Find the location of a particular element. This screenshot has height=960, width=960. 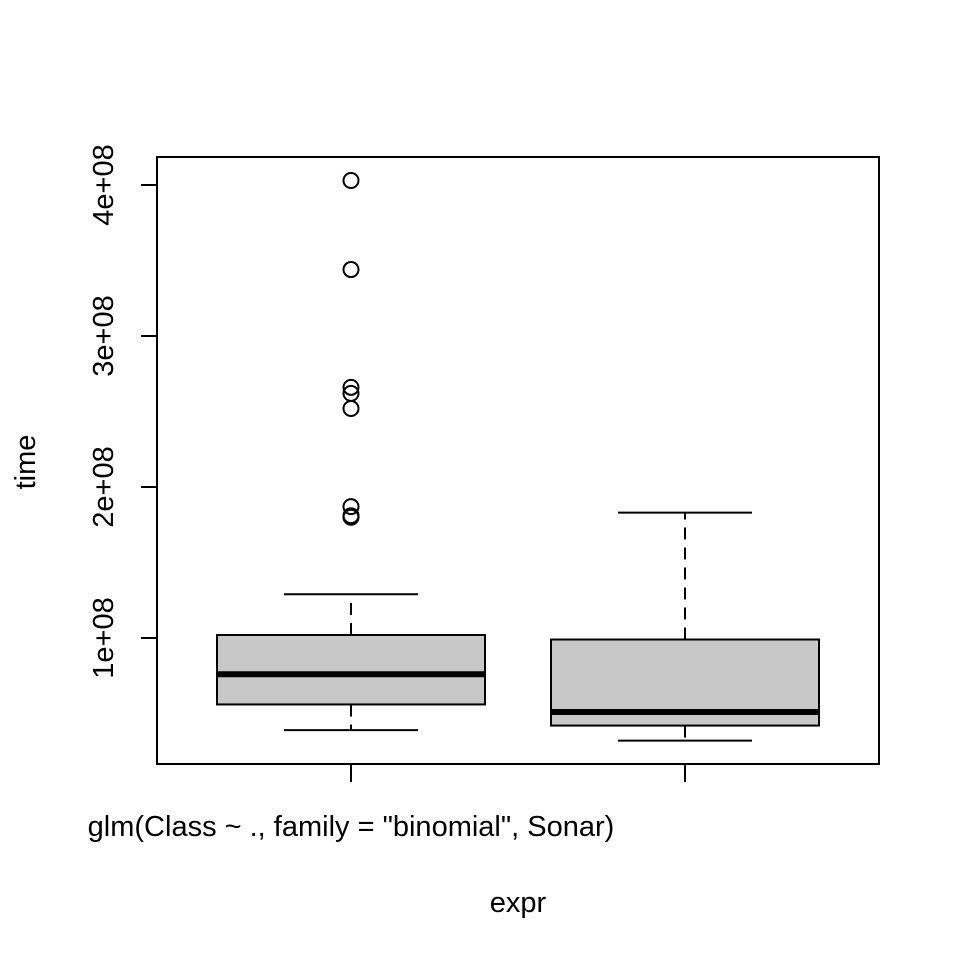

box-iqr is located at coordinates (351, 669).